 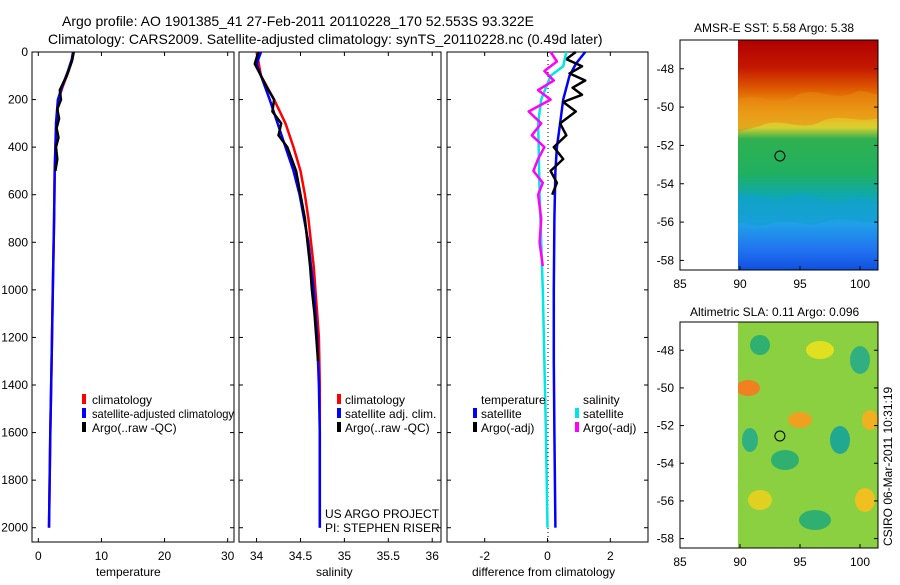 I want to click on x-tick-label: 2, so click(x=610, y=556).